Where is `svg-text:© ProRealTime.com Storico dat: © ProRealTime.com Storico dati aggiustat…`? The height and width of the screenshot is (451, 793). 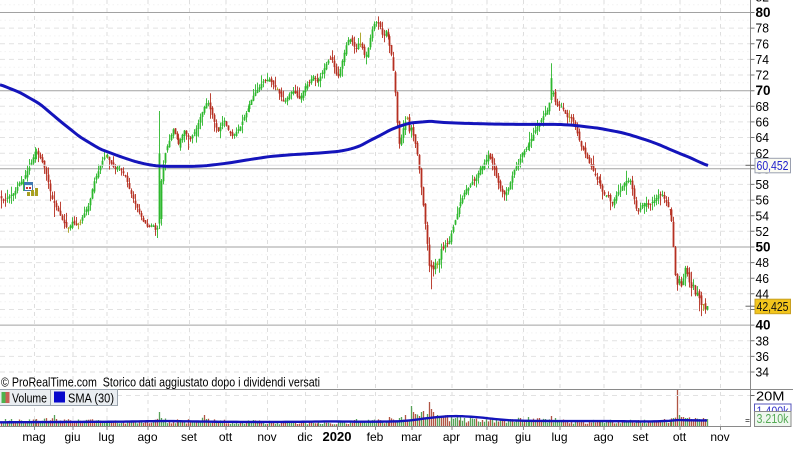 svg-text:© ProRealTime.com Storico dat: © ProRealTime.com Storico dati aggiustat… is located at coordinates (160, 383).